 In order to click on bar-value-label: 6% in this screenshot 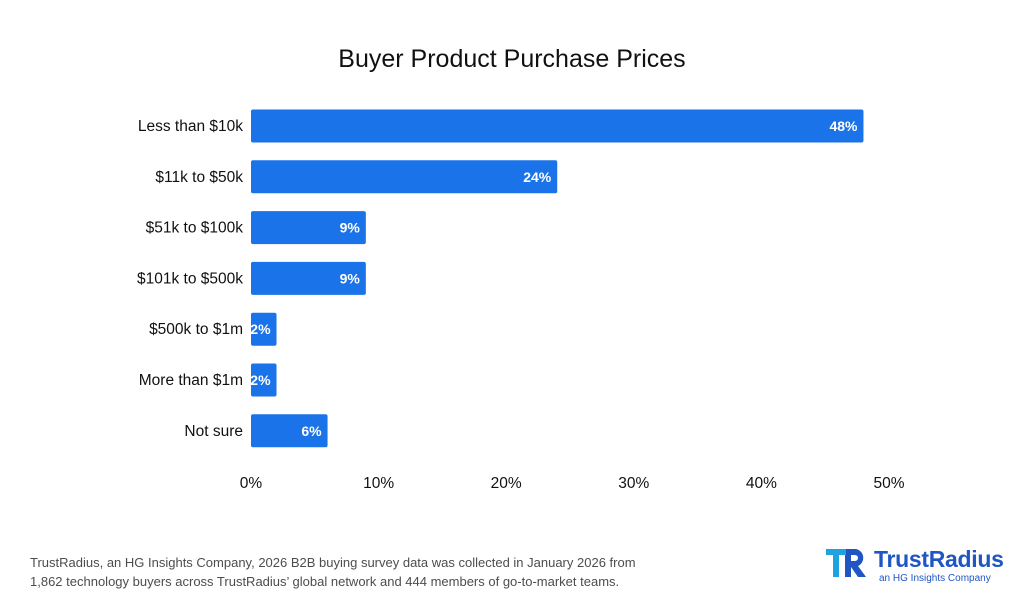, I will do `click(311, 431)`.